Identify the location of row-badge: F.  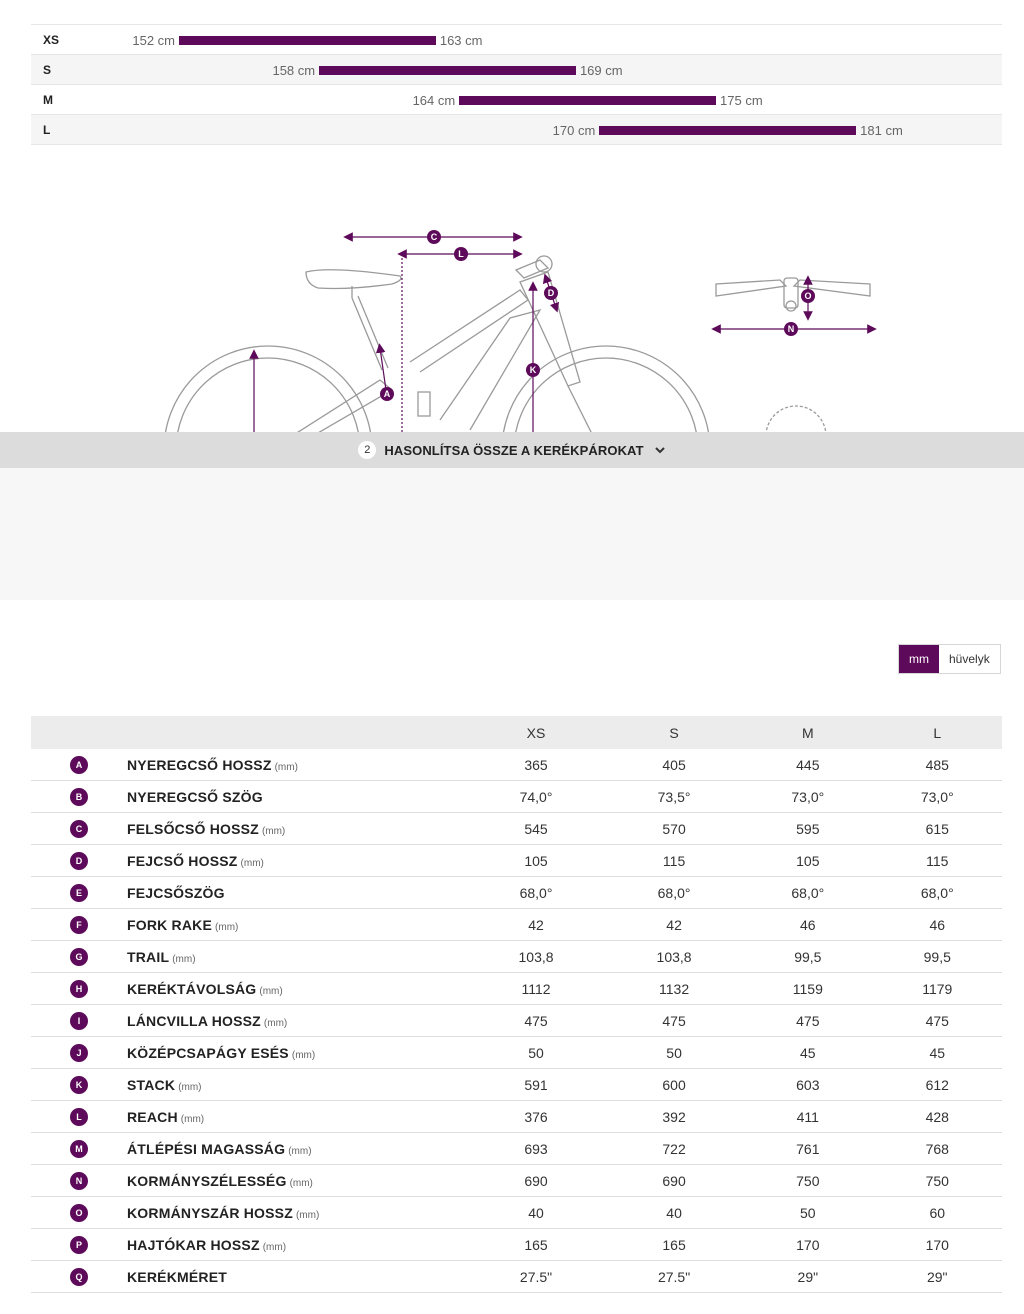
(79, 925).